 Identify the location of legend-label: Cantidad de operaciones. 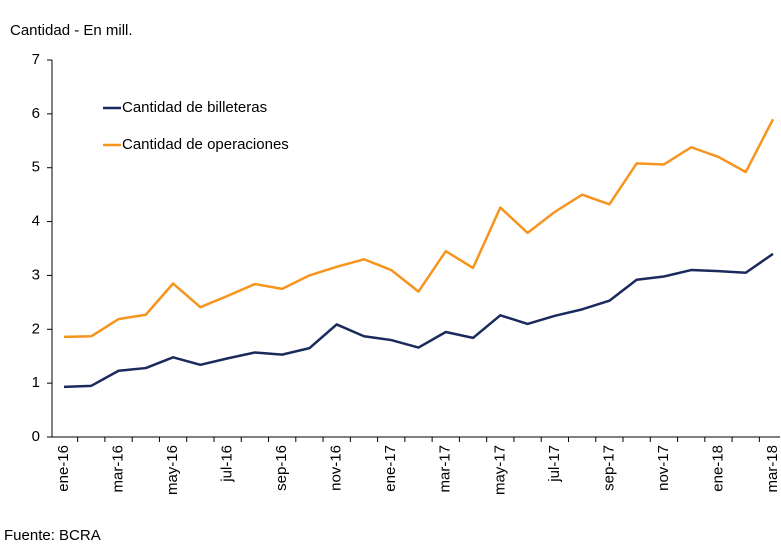
(205, 144).